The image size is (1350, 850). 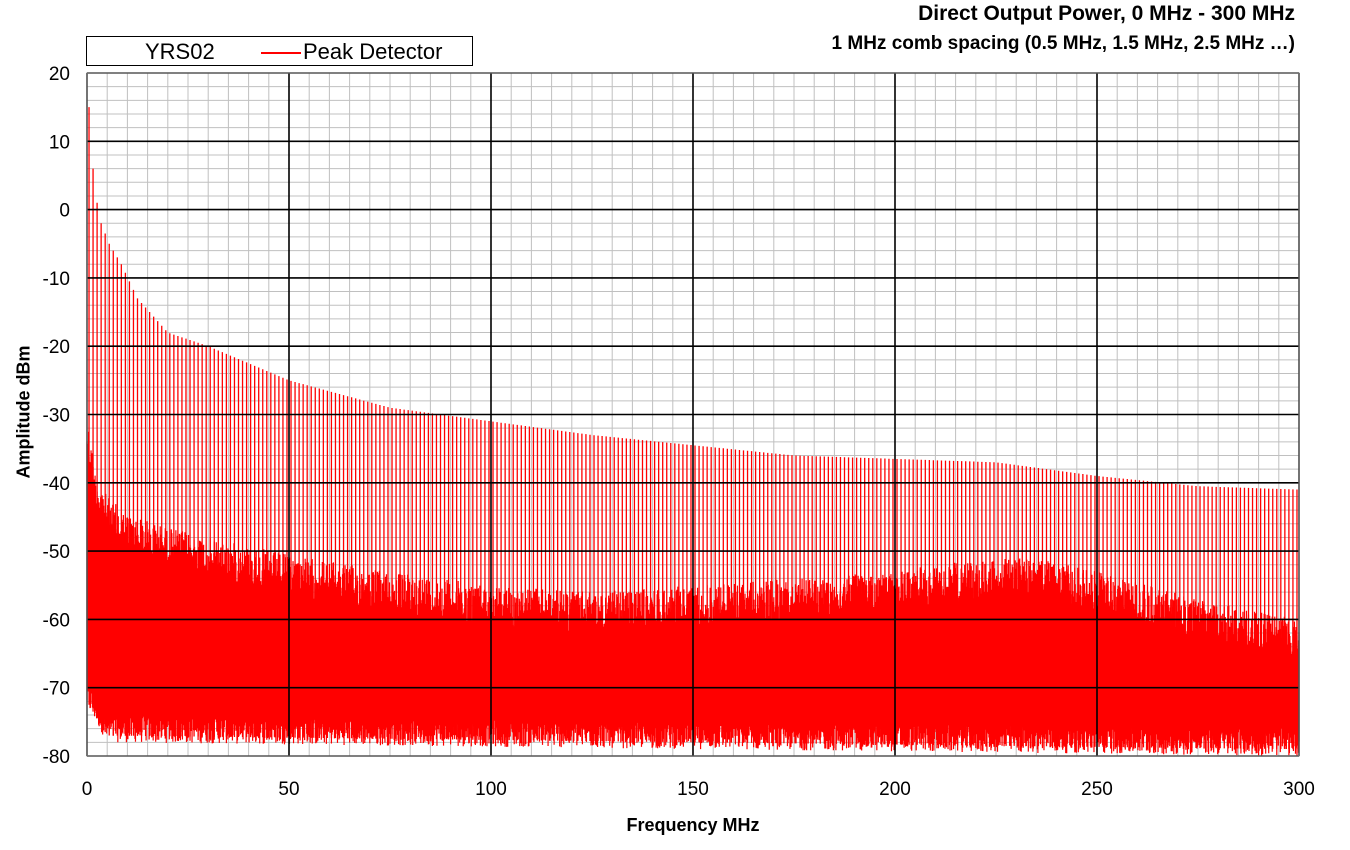 What do you see at coordinates (288, 789) in the screenshot?
I see `x-tick-label: 50` at bounding box center [288, 789].